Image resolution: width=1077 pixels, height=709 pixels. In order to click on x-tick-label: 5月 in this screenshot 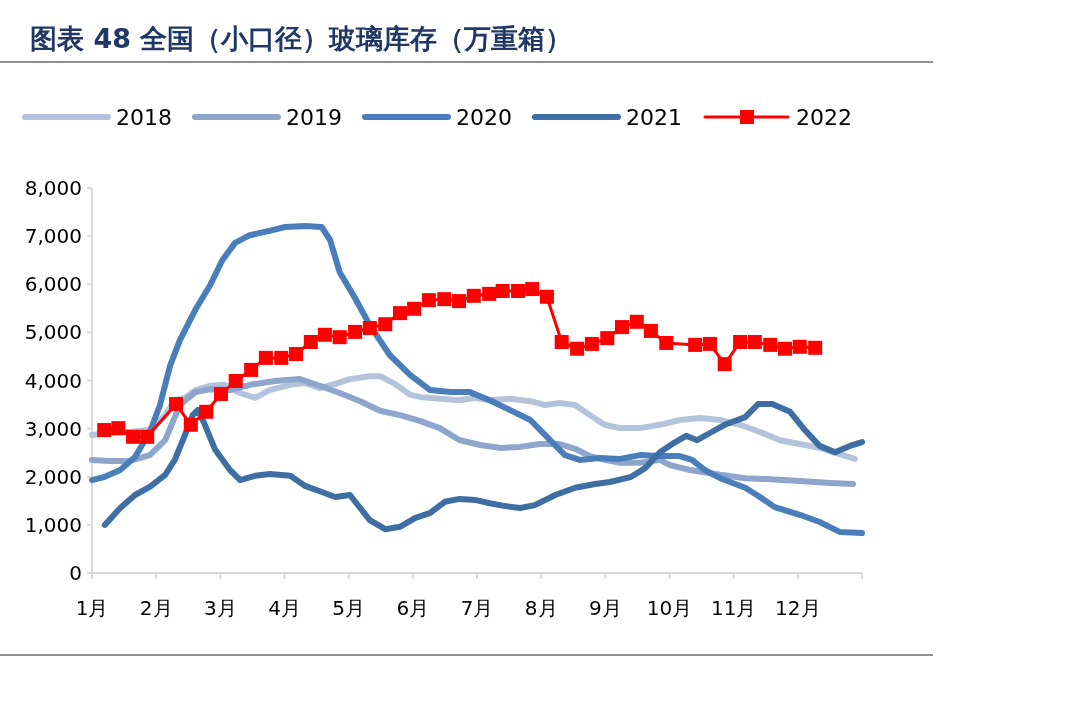, I will do `click(349, 608)`.